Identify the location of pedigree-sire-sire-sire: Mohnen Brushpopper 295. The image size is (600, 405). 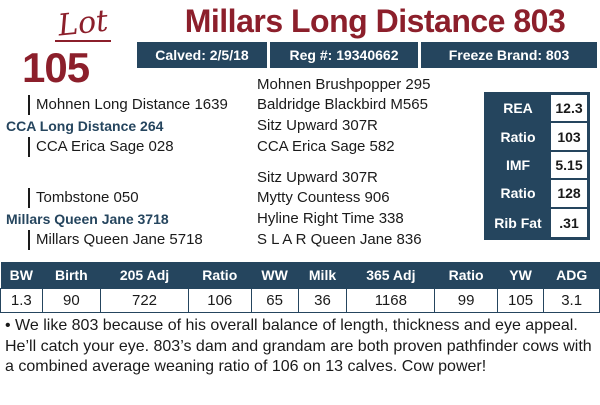
(344, 84).